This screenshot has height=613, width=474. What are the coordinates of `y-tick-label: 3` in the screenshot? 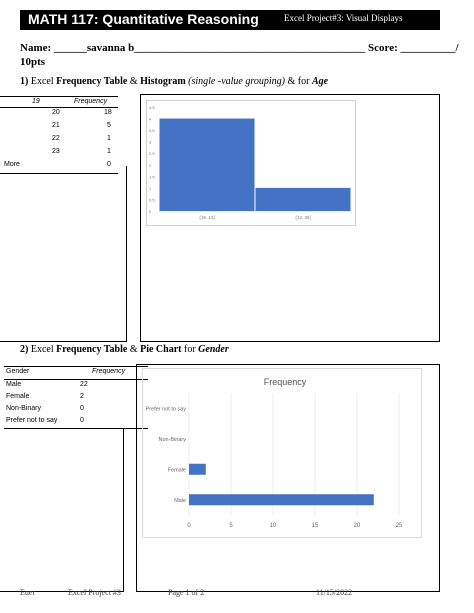 It's located at (150, 142).